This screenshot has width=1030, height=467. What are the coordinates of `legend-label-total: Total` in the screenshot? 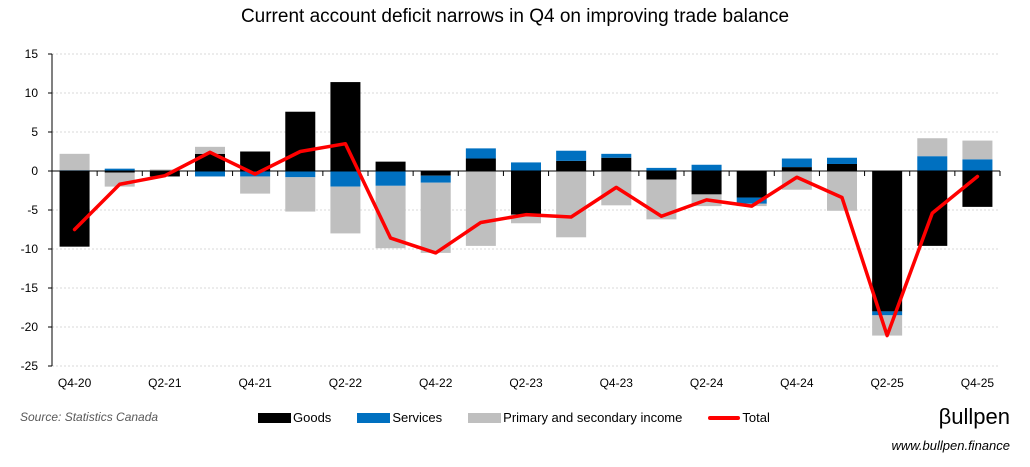 It's located at (756, 417).